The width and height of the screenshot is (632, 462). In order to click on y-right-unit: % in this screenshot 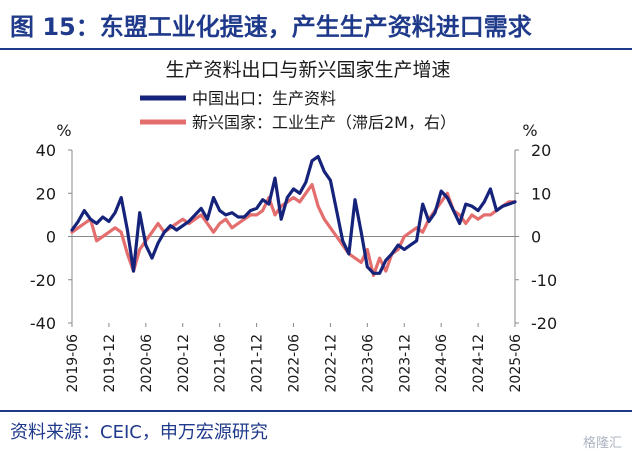, I will do `click(529, 130)`.